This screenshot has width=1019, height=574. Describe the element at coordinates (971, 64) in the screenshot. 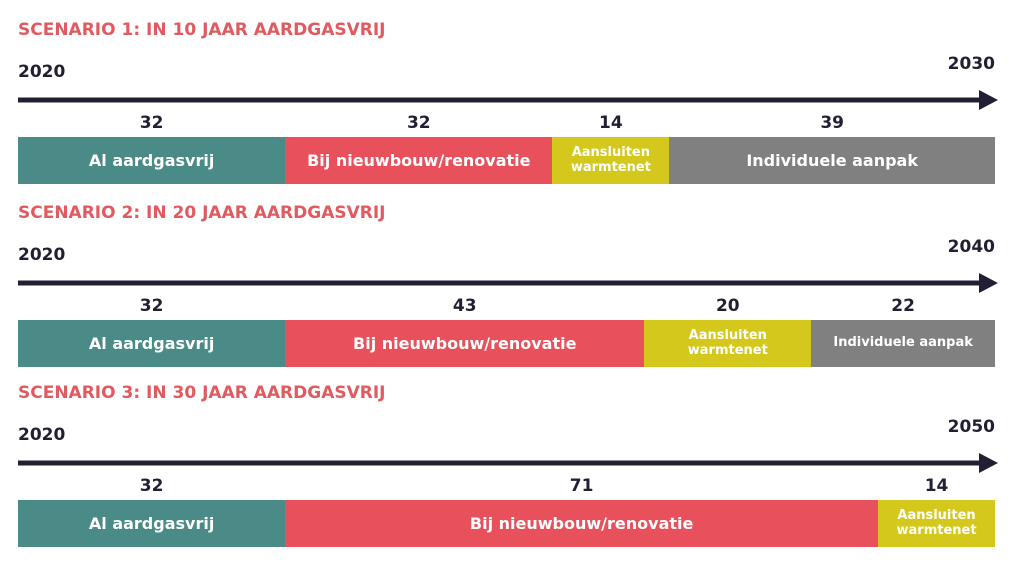

I see `axis-end-year: 2030` at that location.